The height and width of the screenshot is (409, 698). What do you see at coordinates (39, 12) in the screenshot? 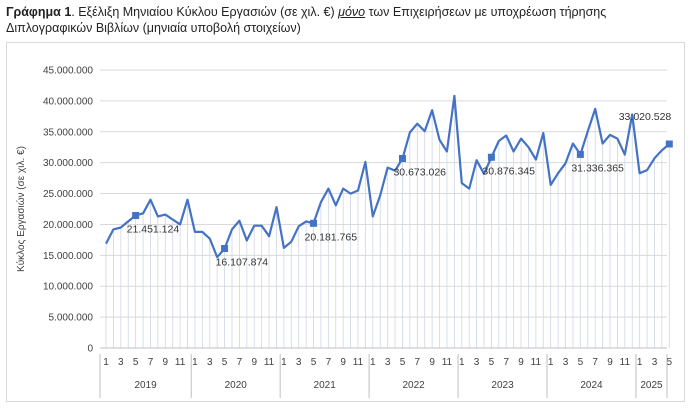
I see `caption-label: Γράφημα 1` at bounding box center [39, 12].